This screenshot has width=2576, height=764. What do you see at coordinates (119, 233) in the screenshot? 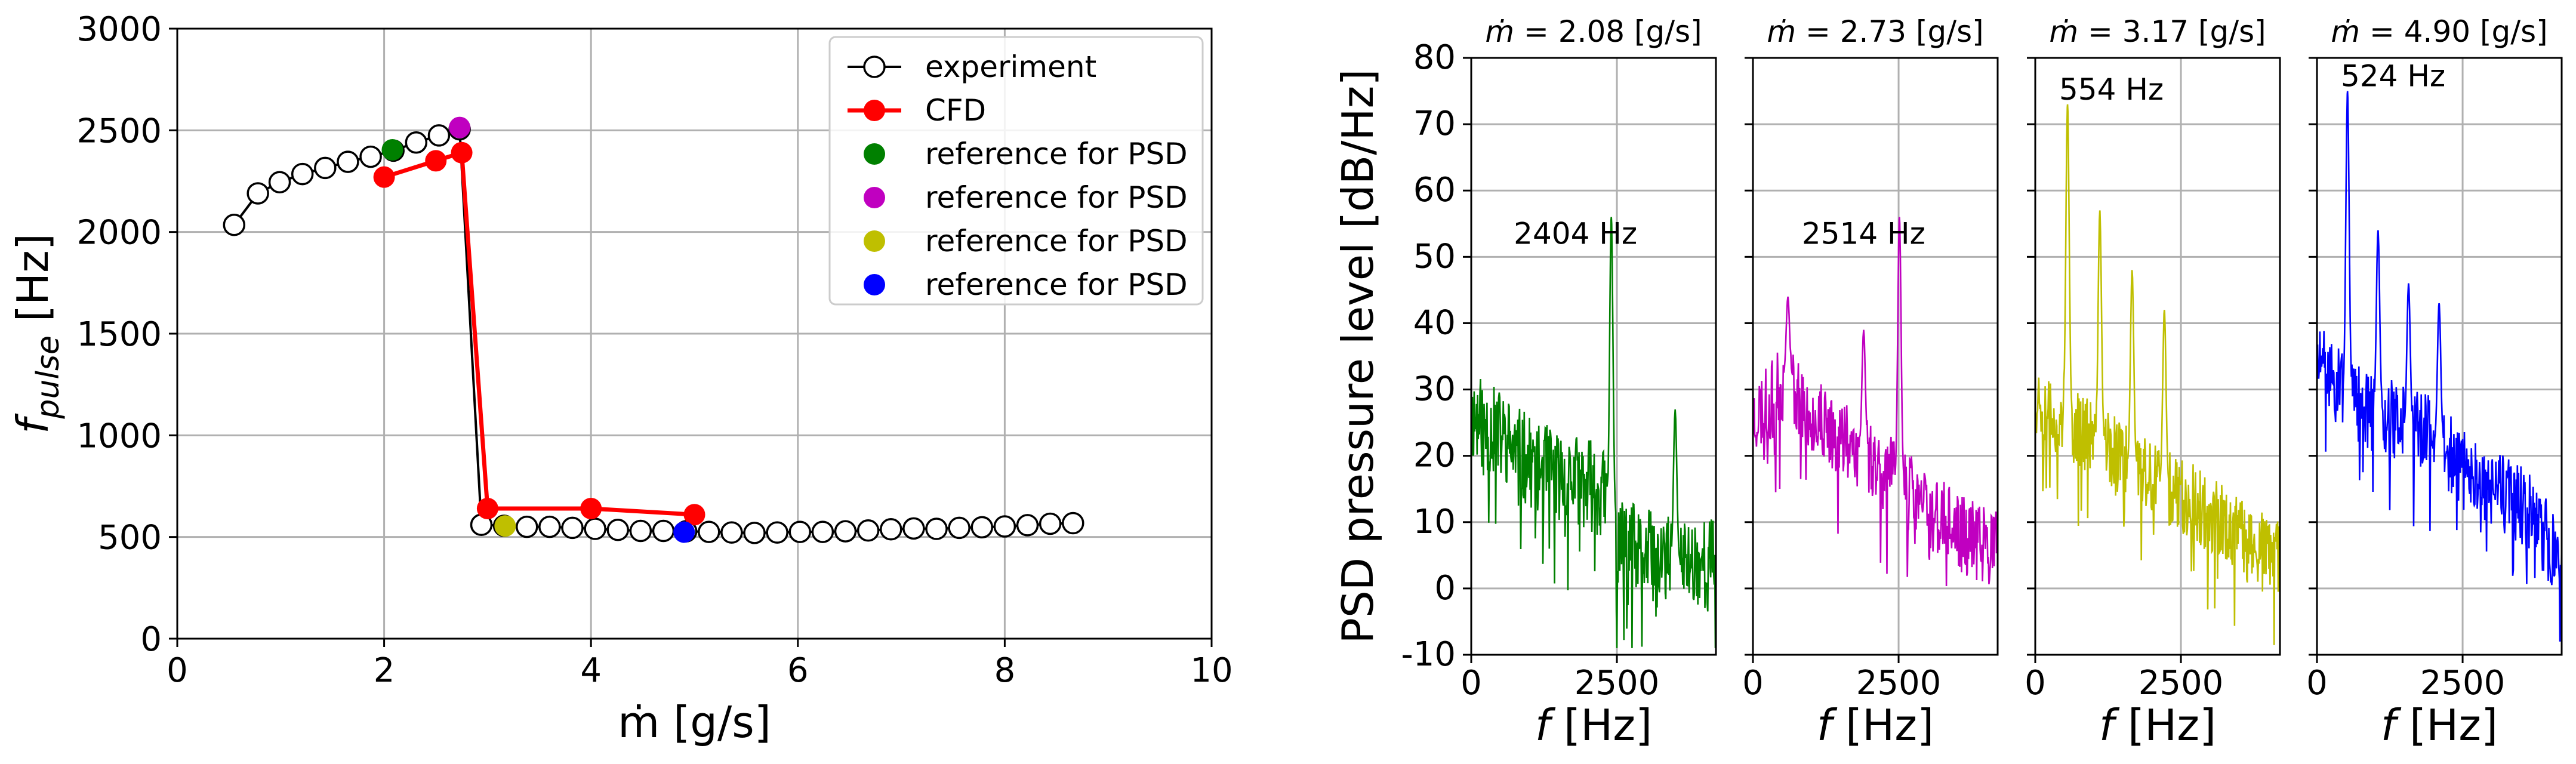
I see `left-y-tick-label: 2000` at bounding box center [119, 233].